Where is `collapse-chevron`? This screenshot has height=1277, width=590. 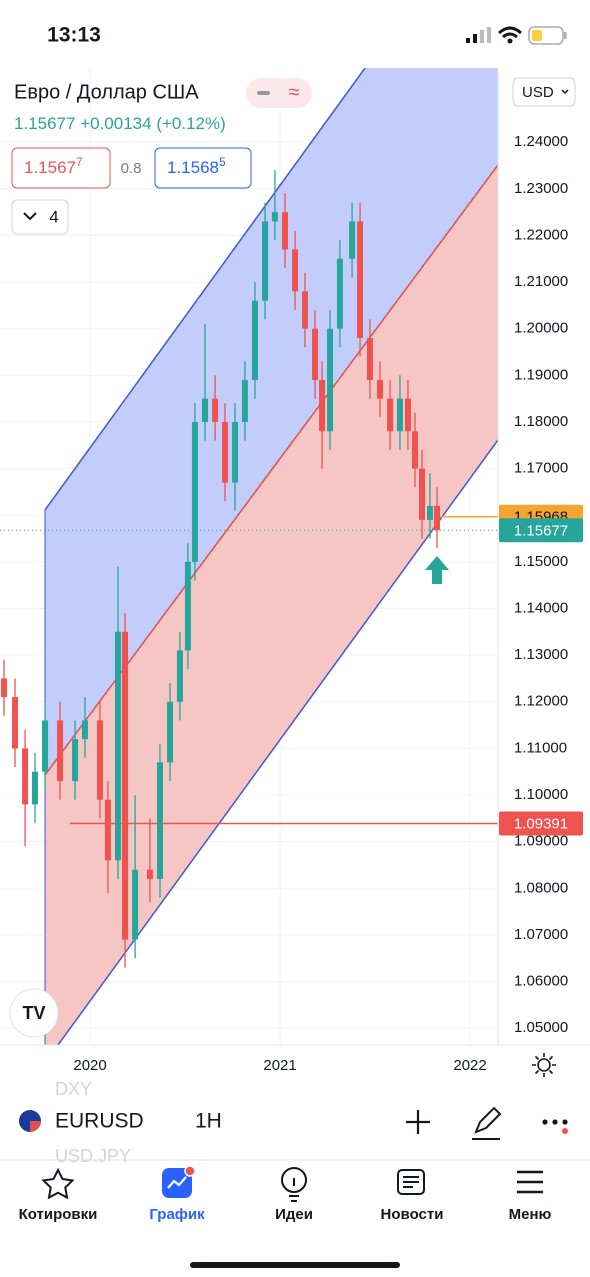
collapse-chevron is located at coordinates (30, 216).